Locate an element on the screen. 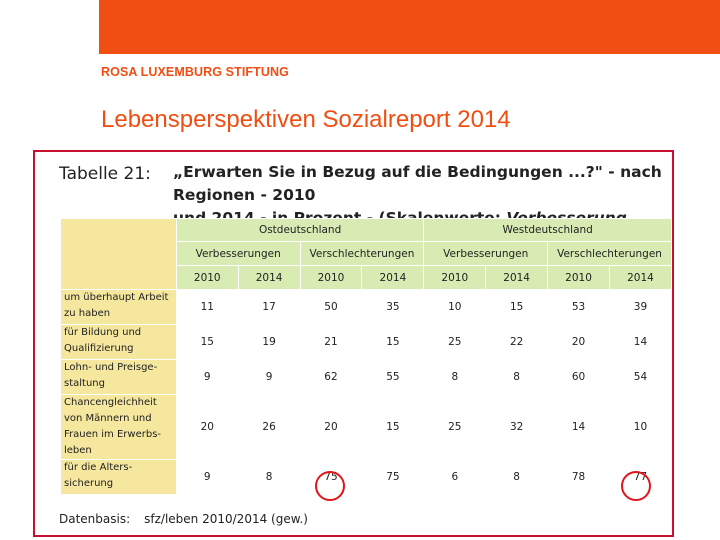 The height and width of the screenshot is (540, 720). row-label-line: Chancengleichheit is located at coordinates (110, 402).